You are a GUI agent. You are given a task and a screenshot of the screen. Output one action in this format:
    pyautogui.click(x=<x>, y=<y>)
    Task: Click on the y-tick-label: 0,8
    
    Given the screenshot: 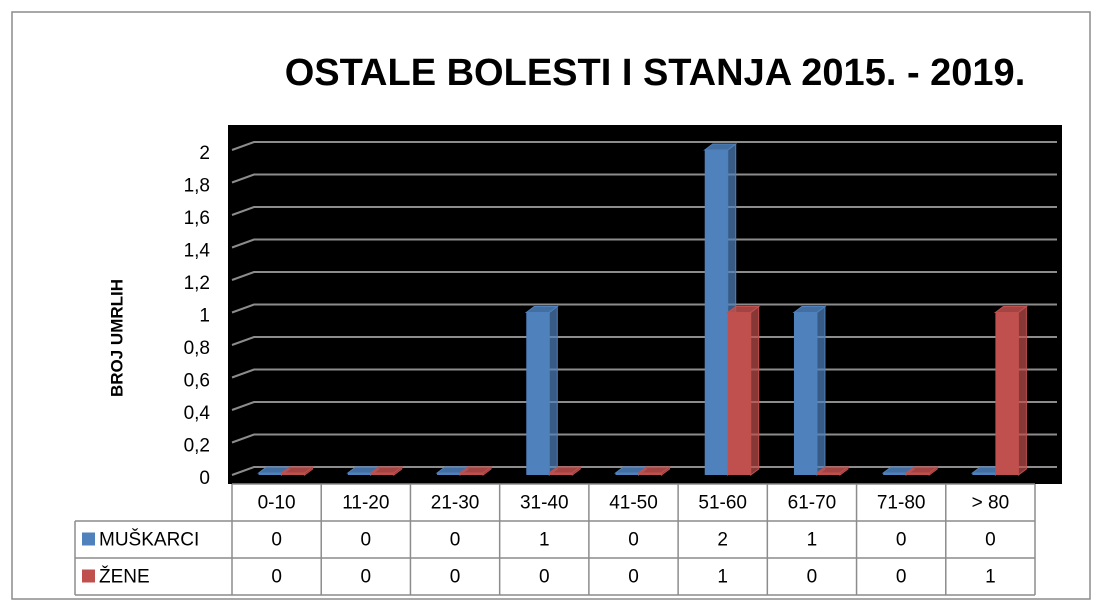 What is the action you would take?
    pyautogui.click(x=197, y=348)
    